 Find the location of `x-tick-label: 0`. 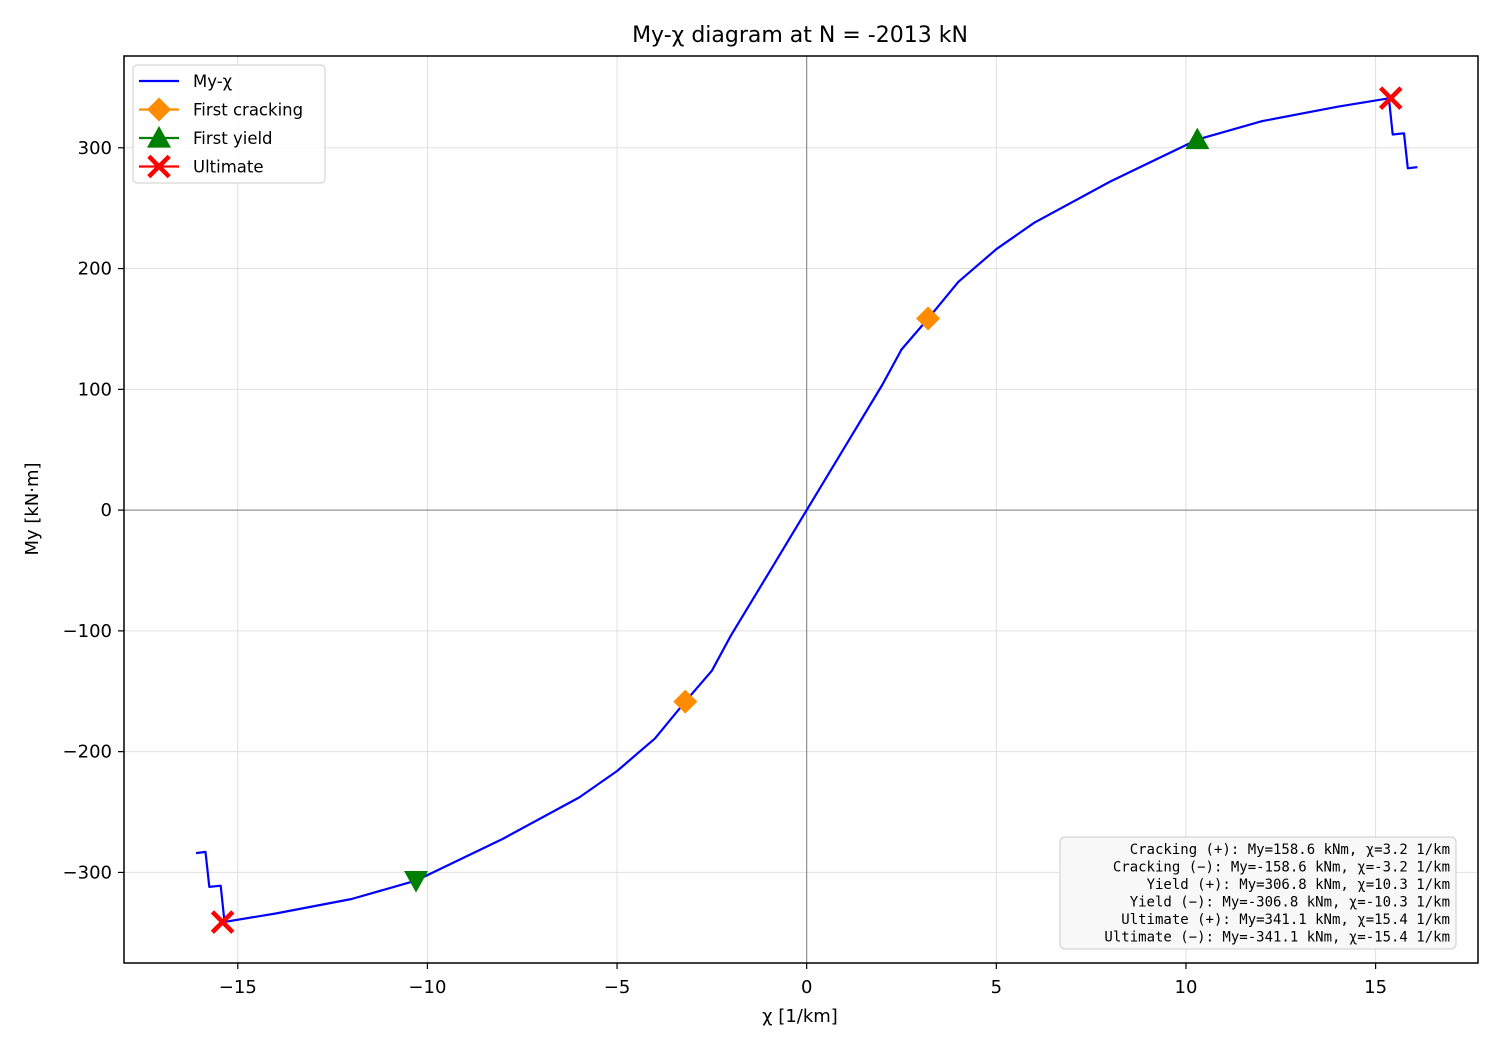

x-tick-label: 0 is located at coordinates (806, 987).